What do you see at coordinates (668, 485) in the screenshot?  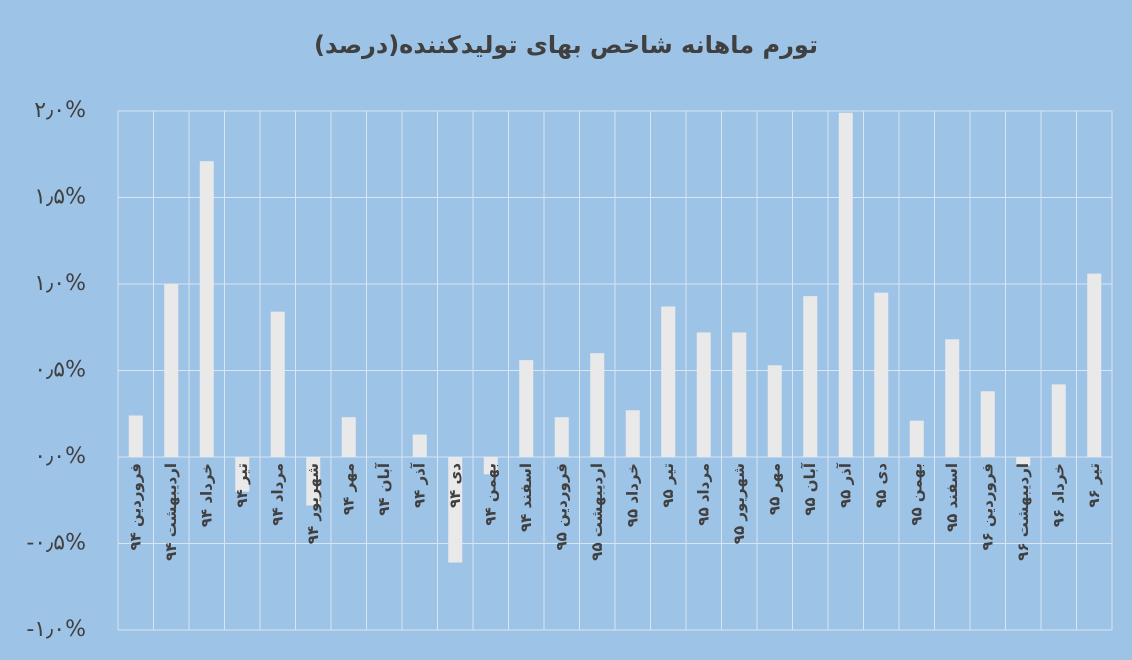 I see `x-tick-label: تیر ۹۵` at bounding box center [668, 485].